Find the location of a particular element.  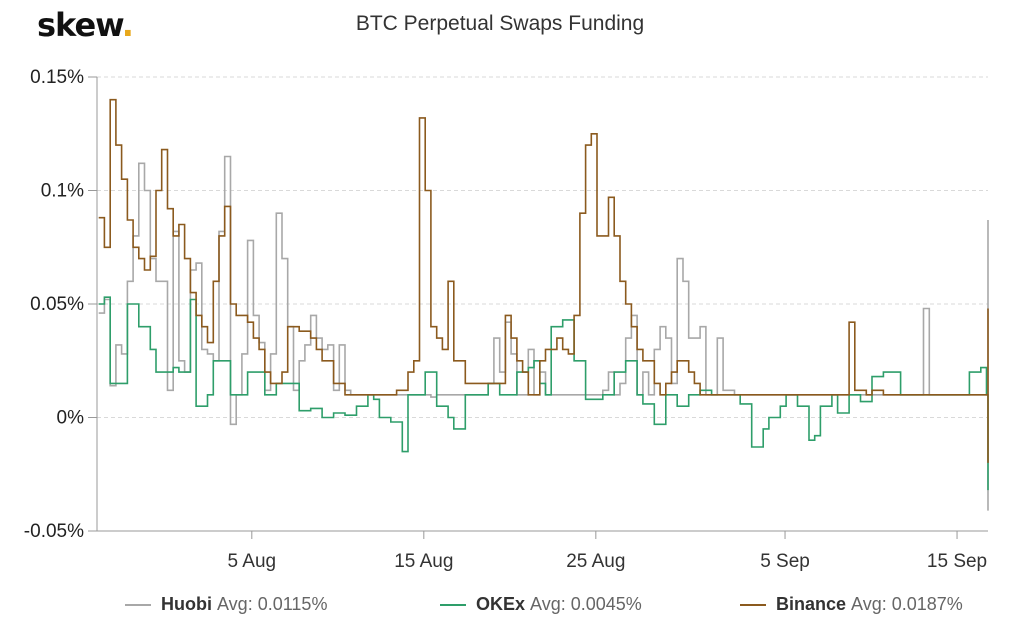

legend-avg-value-okex: 0.0045% is located at coordinates (606, 604).